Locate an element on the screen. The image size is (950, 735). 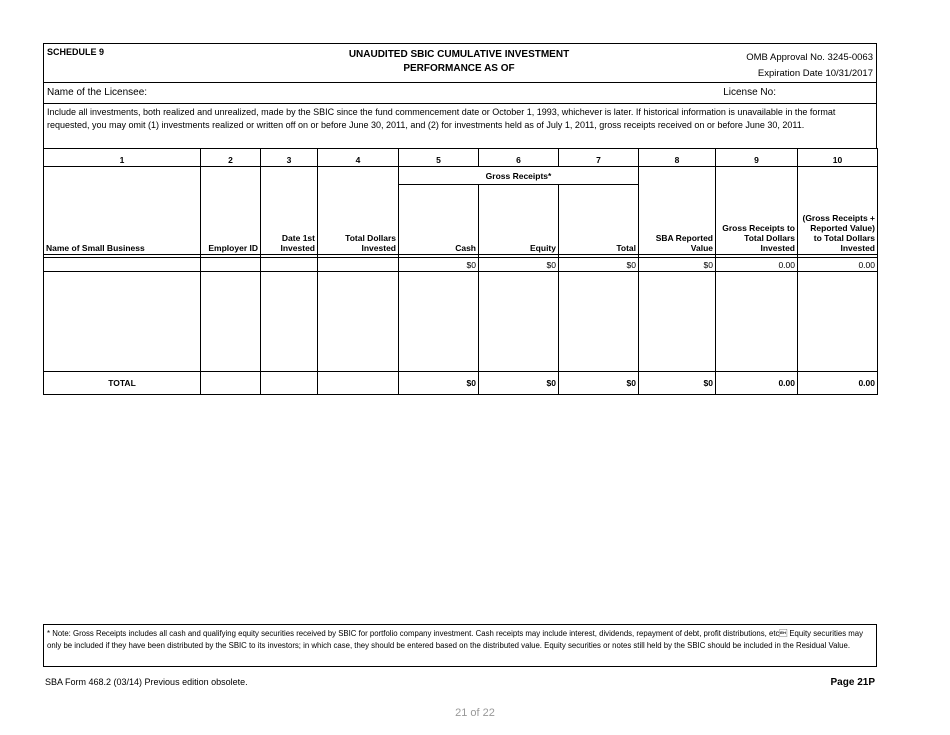
schedule-label: SCHEDULE 9 is located at coordinates (76, 52).